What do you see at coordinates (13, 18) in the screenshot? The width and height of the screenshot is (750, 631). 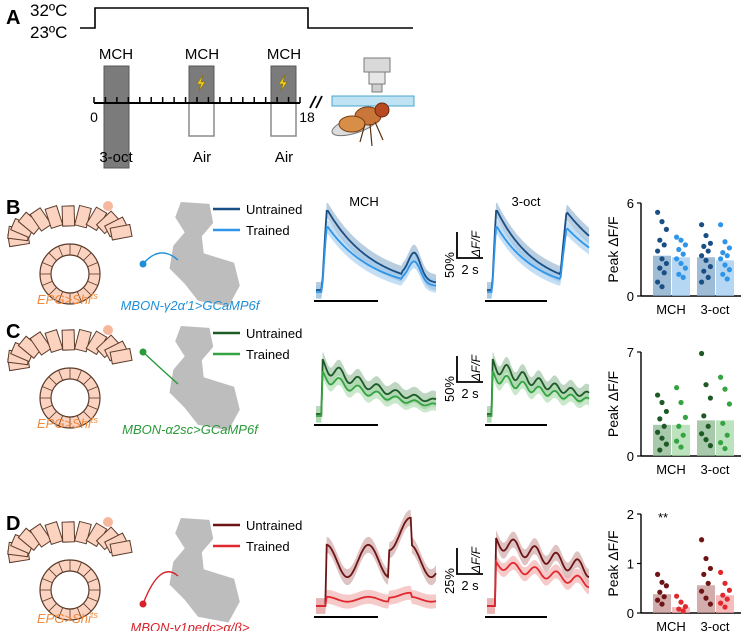 I see `panel-letter-a: A` at bounding box center [13, 18].